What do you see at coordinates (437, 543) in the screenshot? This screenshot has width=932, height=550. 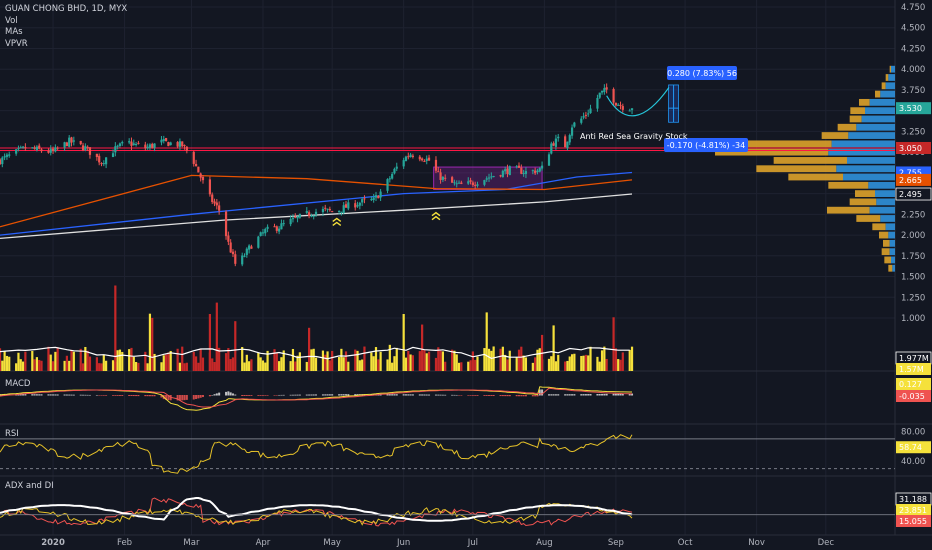 I see `time-axis: 2020 Feb Mar Apr May Jun Jul Aug Sep Oct Nov Dec` at bounding box center [437, 543].